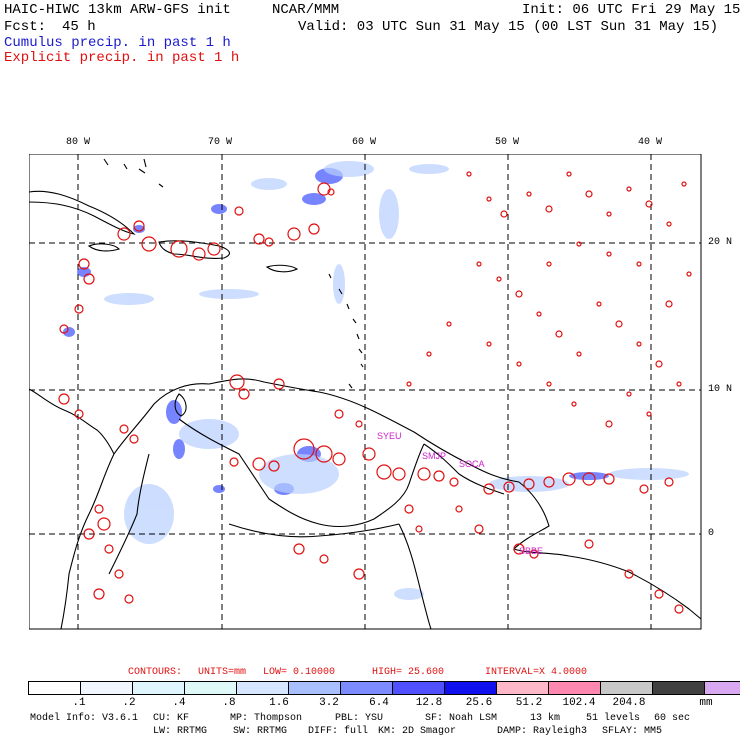 Image resolution: width=740 pixels, height=740 pixels. I want to click on colorbar-tick-label: .1, so click(79, 703).